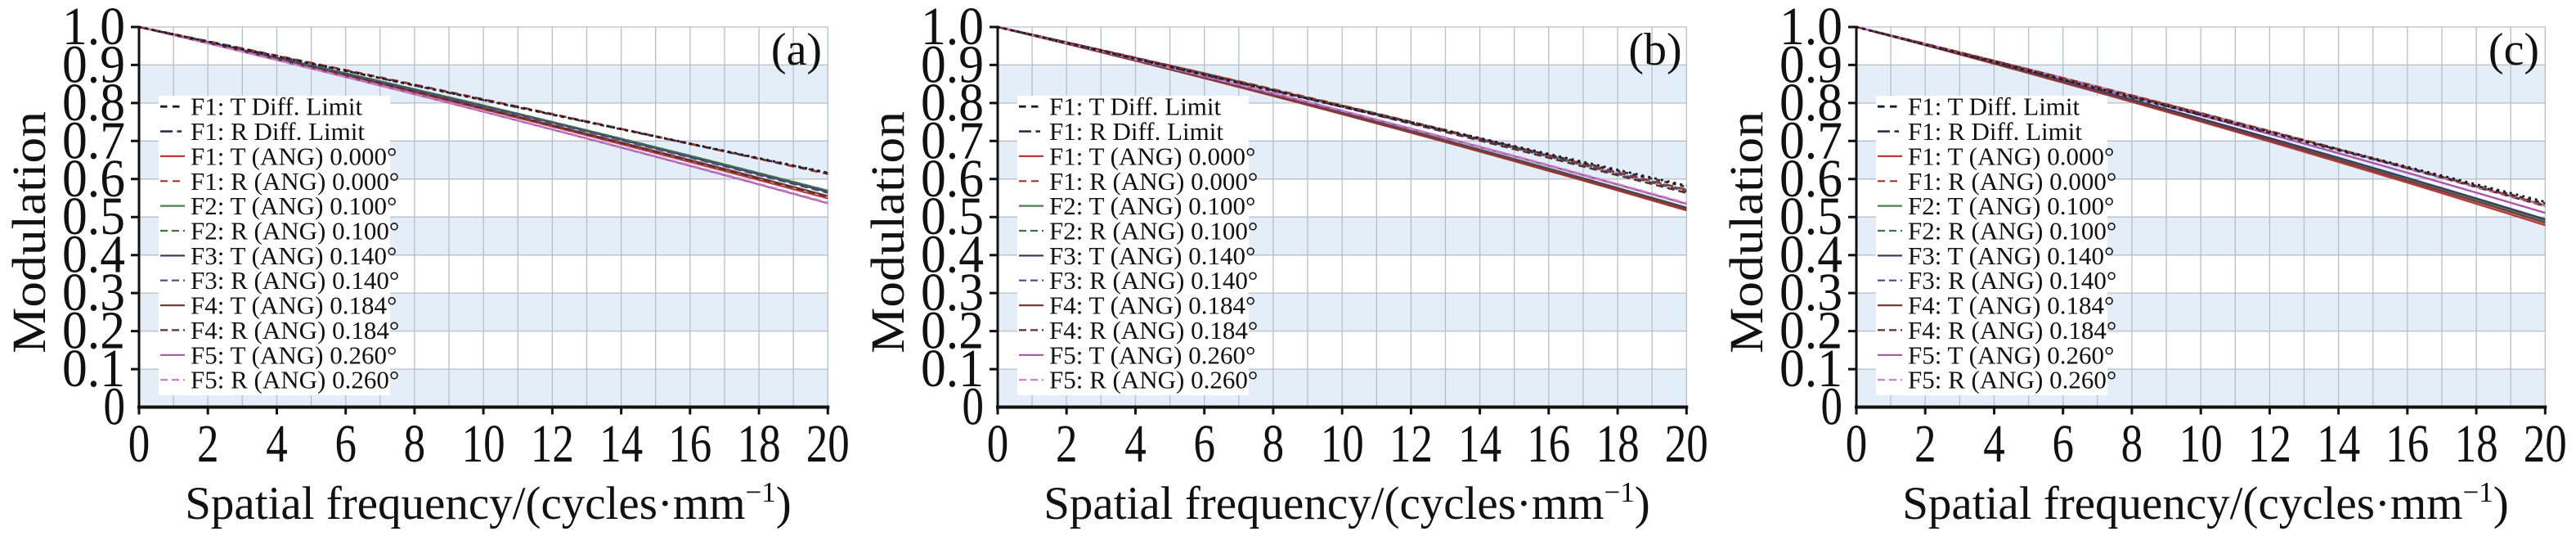 The width and height of the screenshot is (2576, 536). I want to click on svg-text: F3: R (ANG) 0.140°, so click(1153, 280).